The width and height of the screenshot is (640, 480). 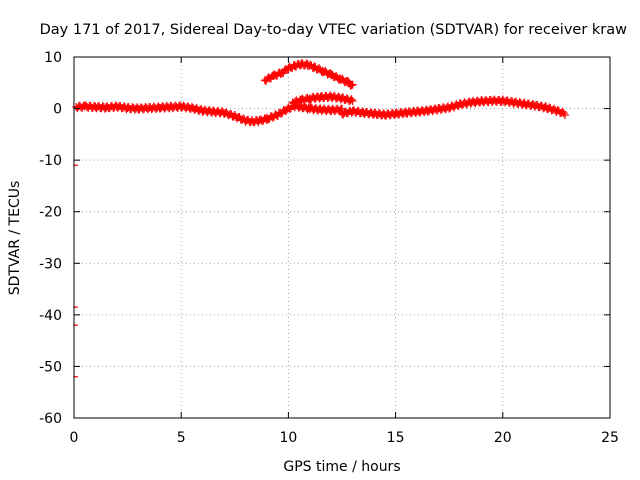 What do you see at coordinates (352, 84) in the screenshot?
I see `arc-track-point` at bounding box center [352, 84].